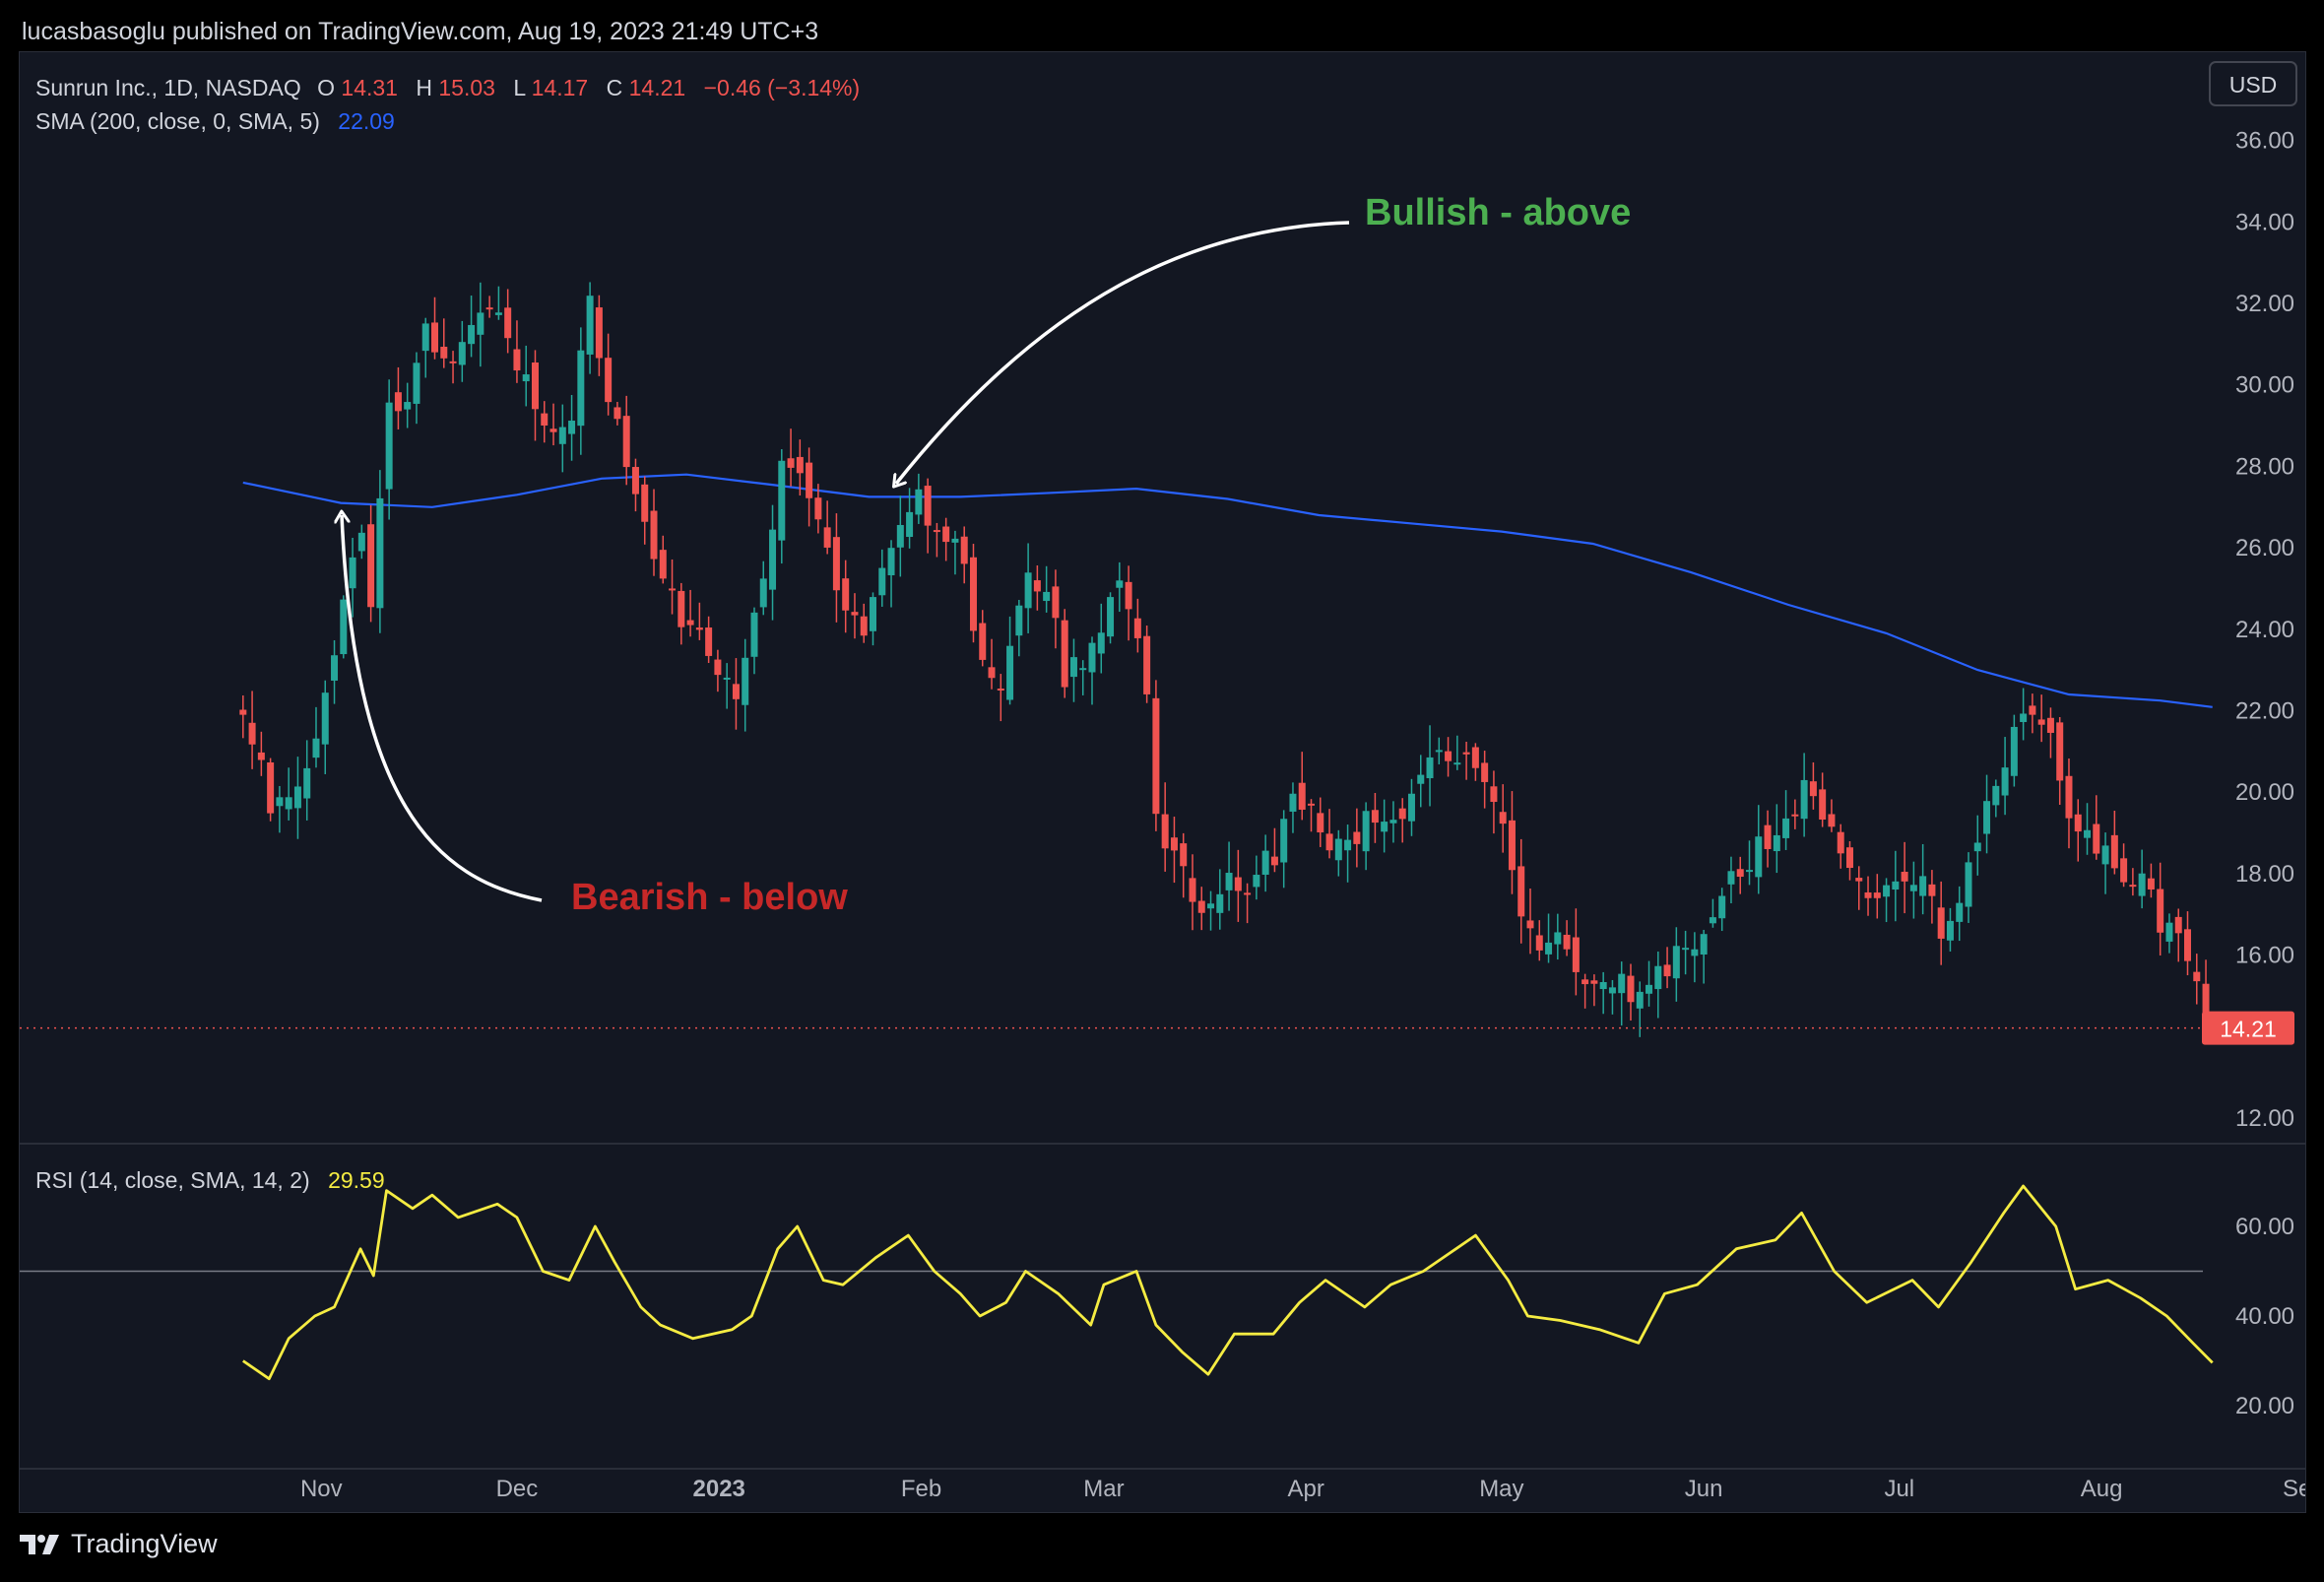 The image size is (2324, 1582). Describe the element at coordinates (1498, 212) in the screenshot. I see `bullish-annotation: Bullish - above` at that location.